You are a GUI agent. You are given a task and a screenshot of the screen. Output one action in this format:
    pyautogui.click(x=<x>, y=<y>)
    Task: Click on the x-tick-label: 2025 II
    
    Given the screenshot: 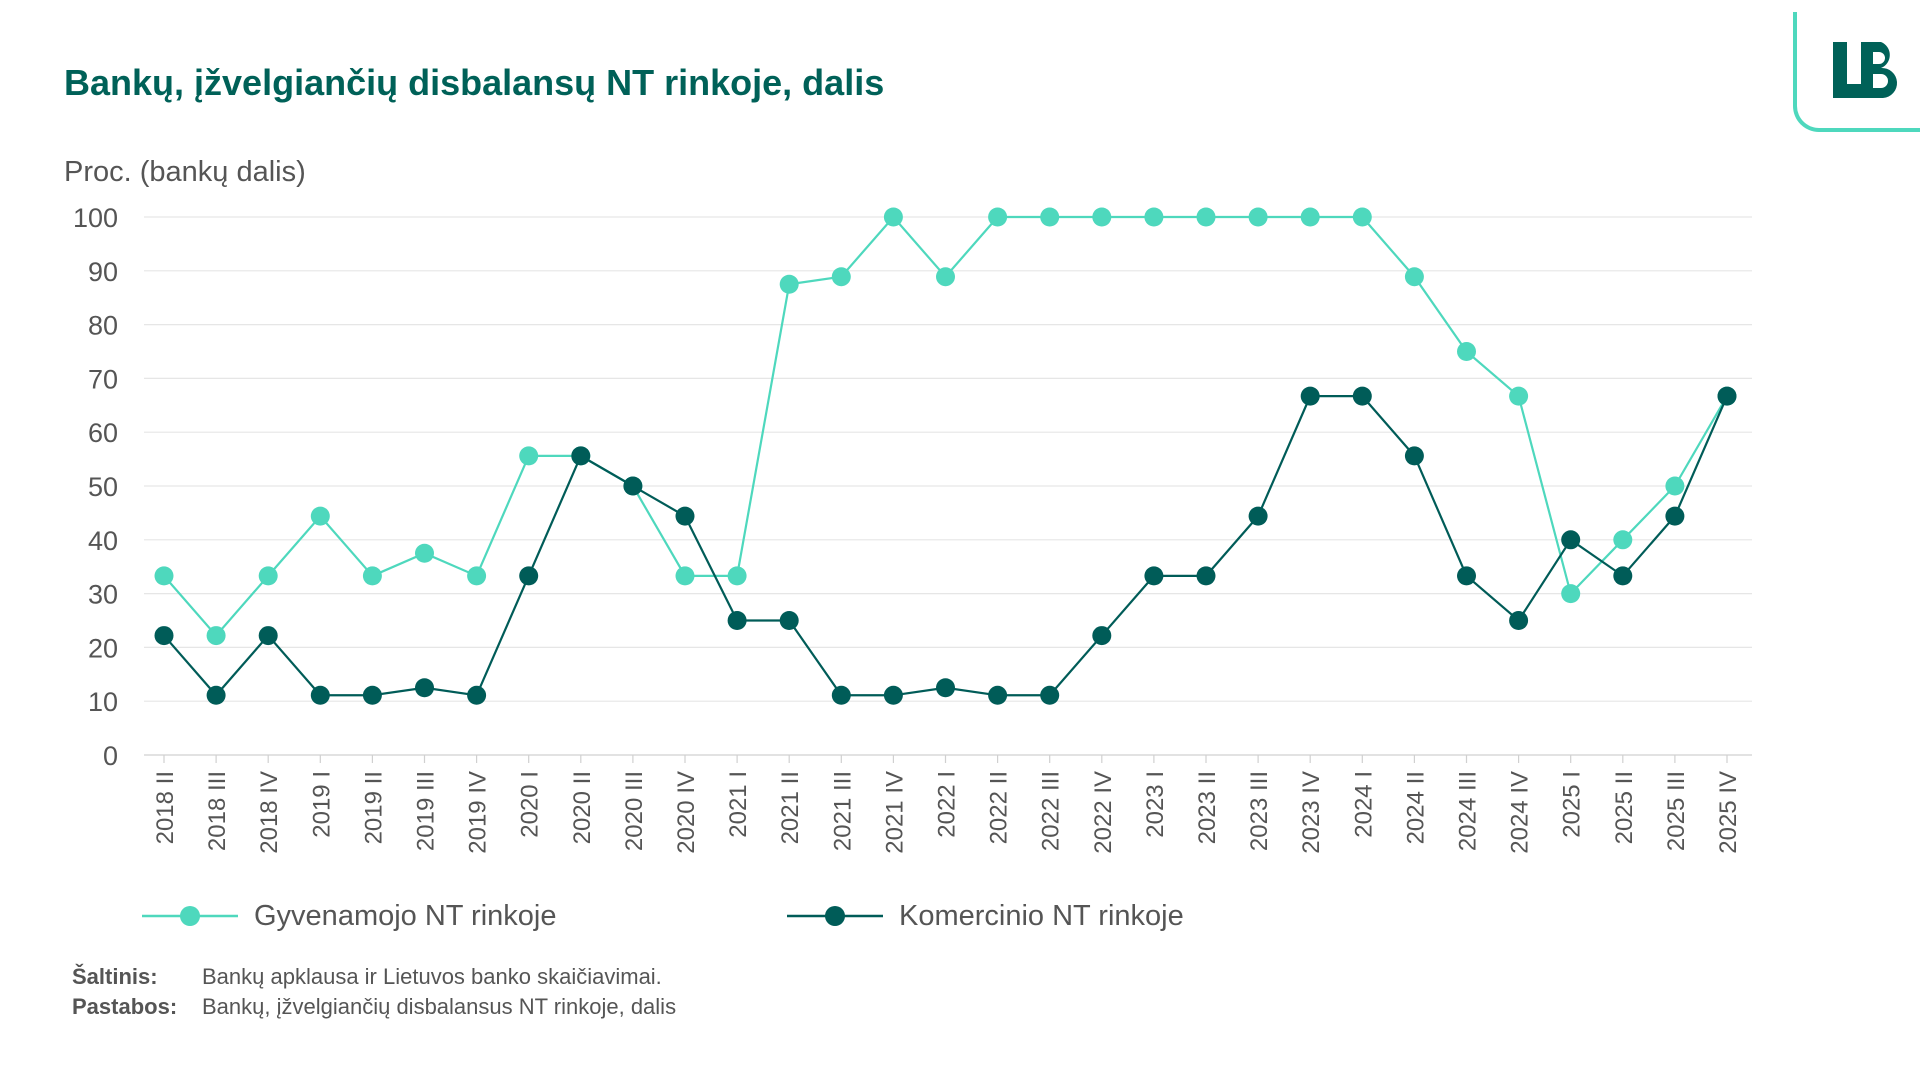 What is the action you would take?
    pyautogui.click(x=1624, y=807)
    